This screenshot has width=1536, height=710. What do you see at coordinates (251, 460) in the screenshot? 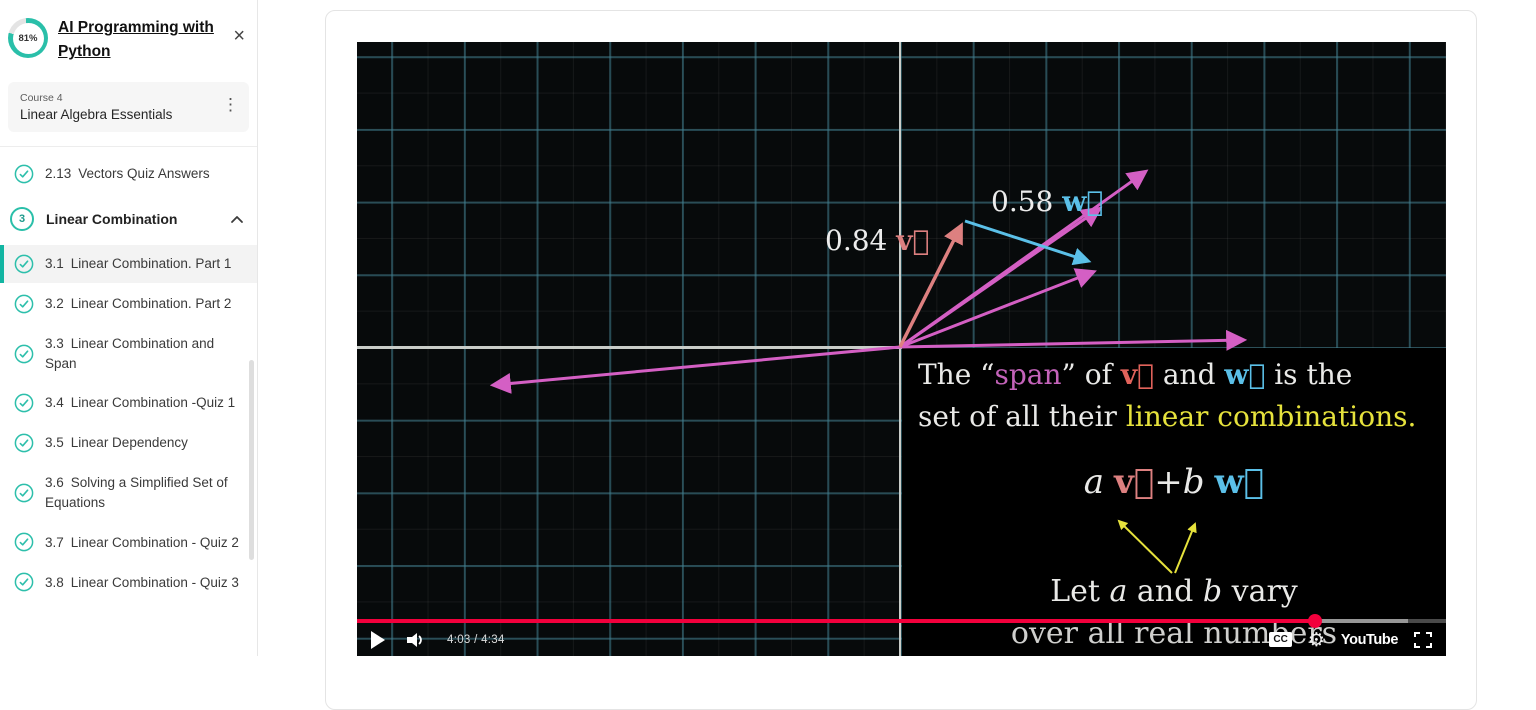
I see `sidebar-scrollbar` at bounding box center [251, 460].